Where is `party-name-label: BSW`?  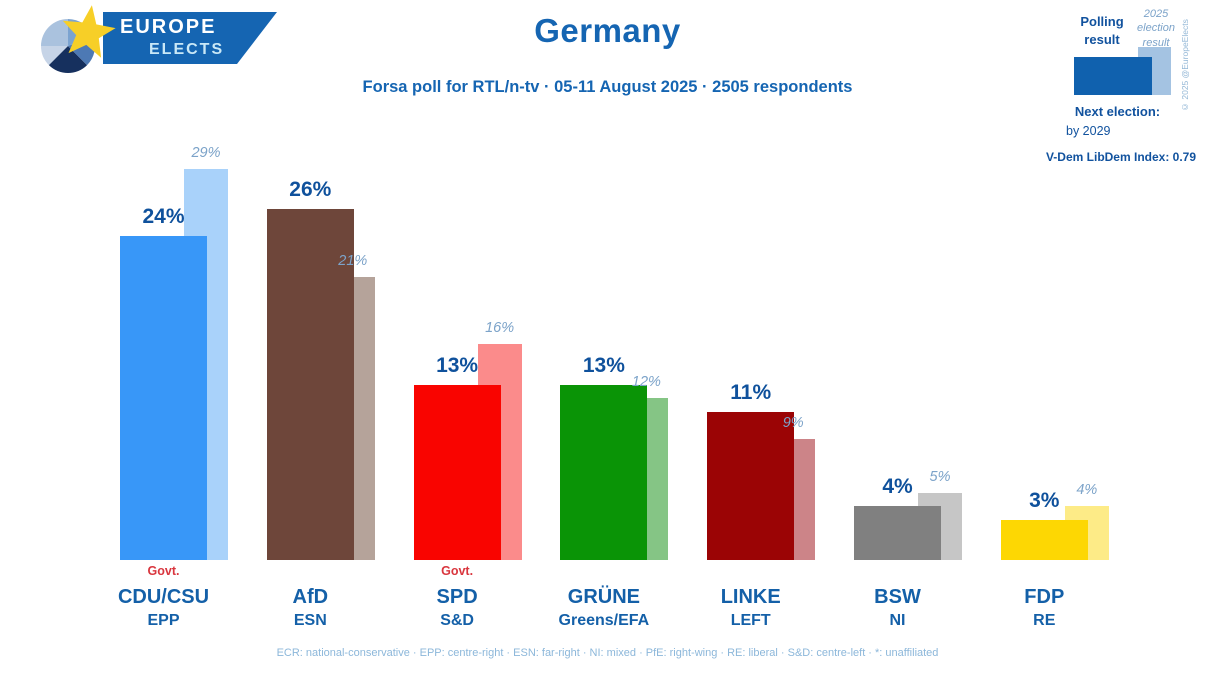 party-name-label: BSW is located at coordinates (897, 597).